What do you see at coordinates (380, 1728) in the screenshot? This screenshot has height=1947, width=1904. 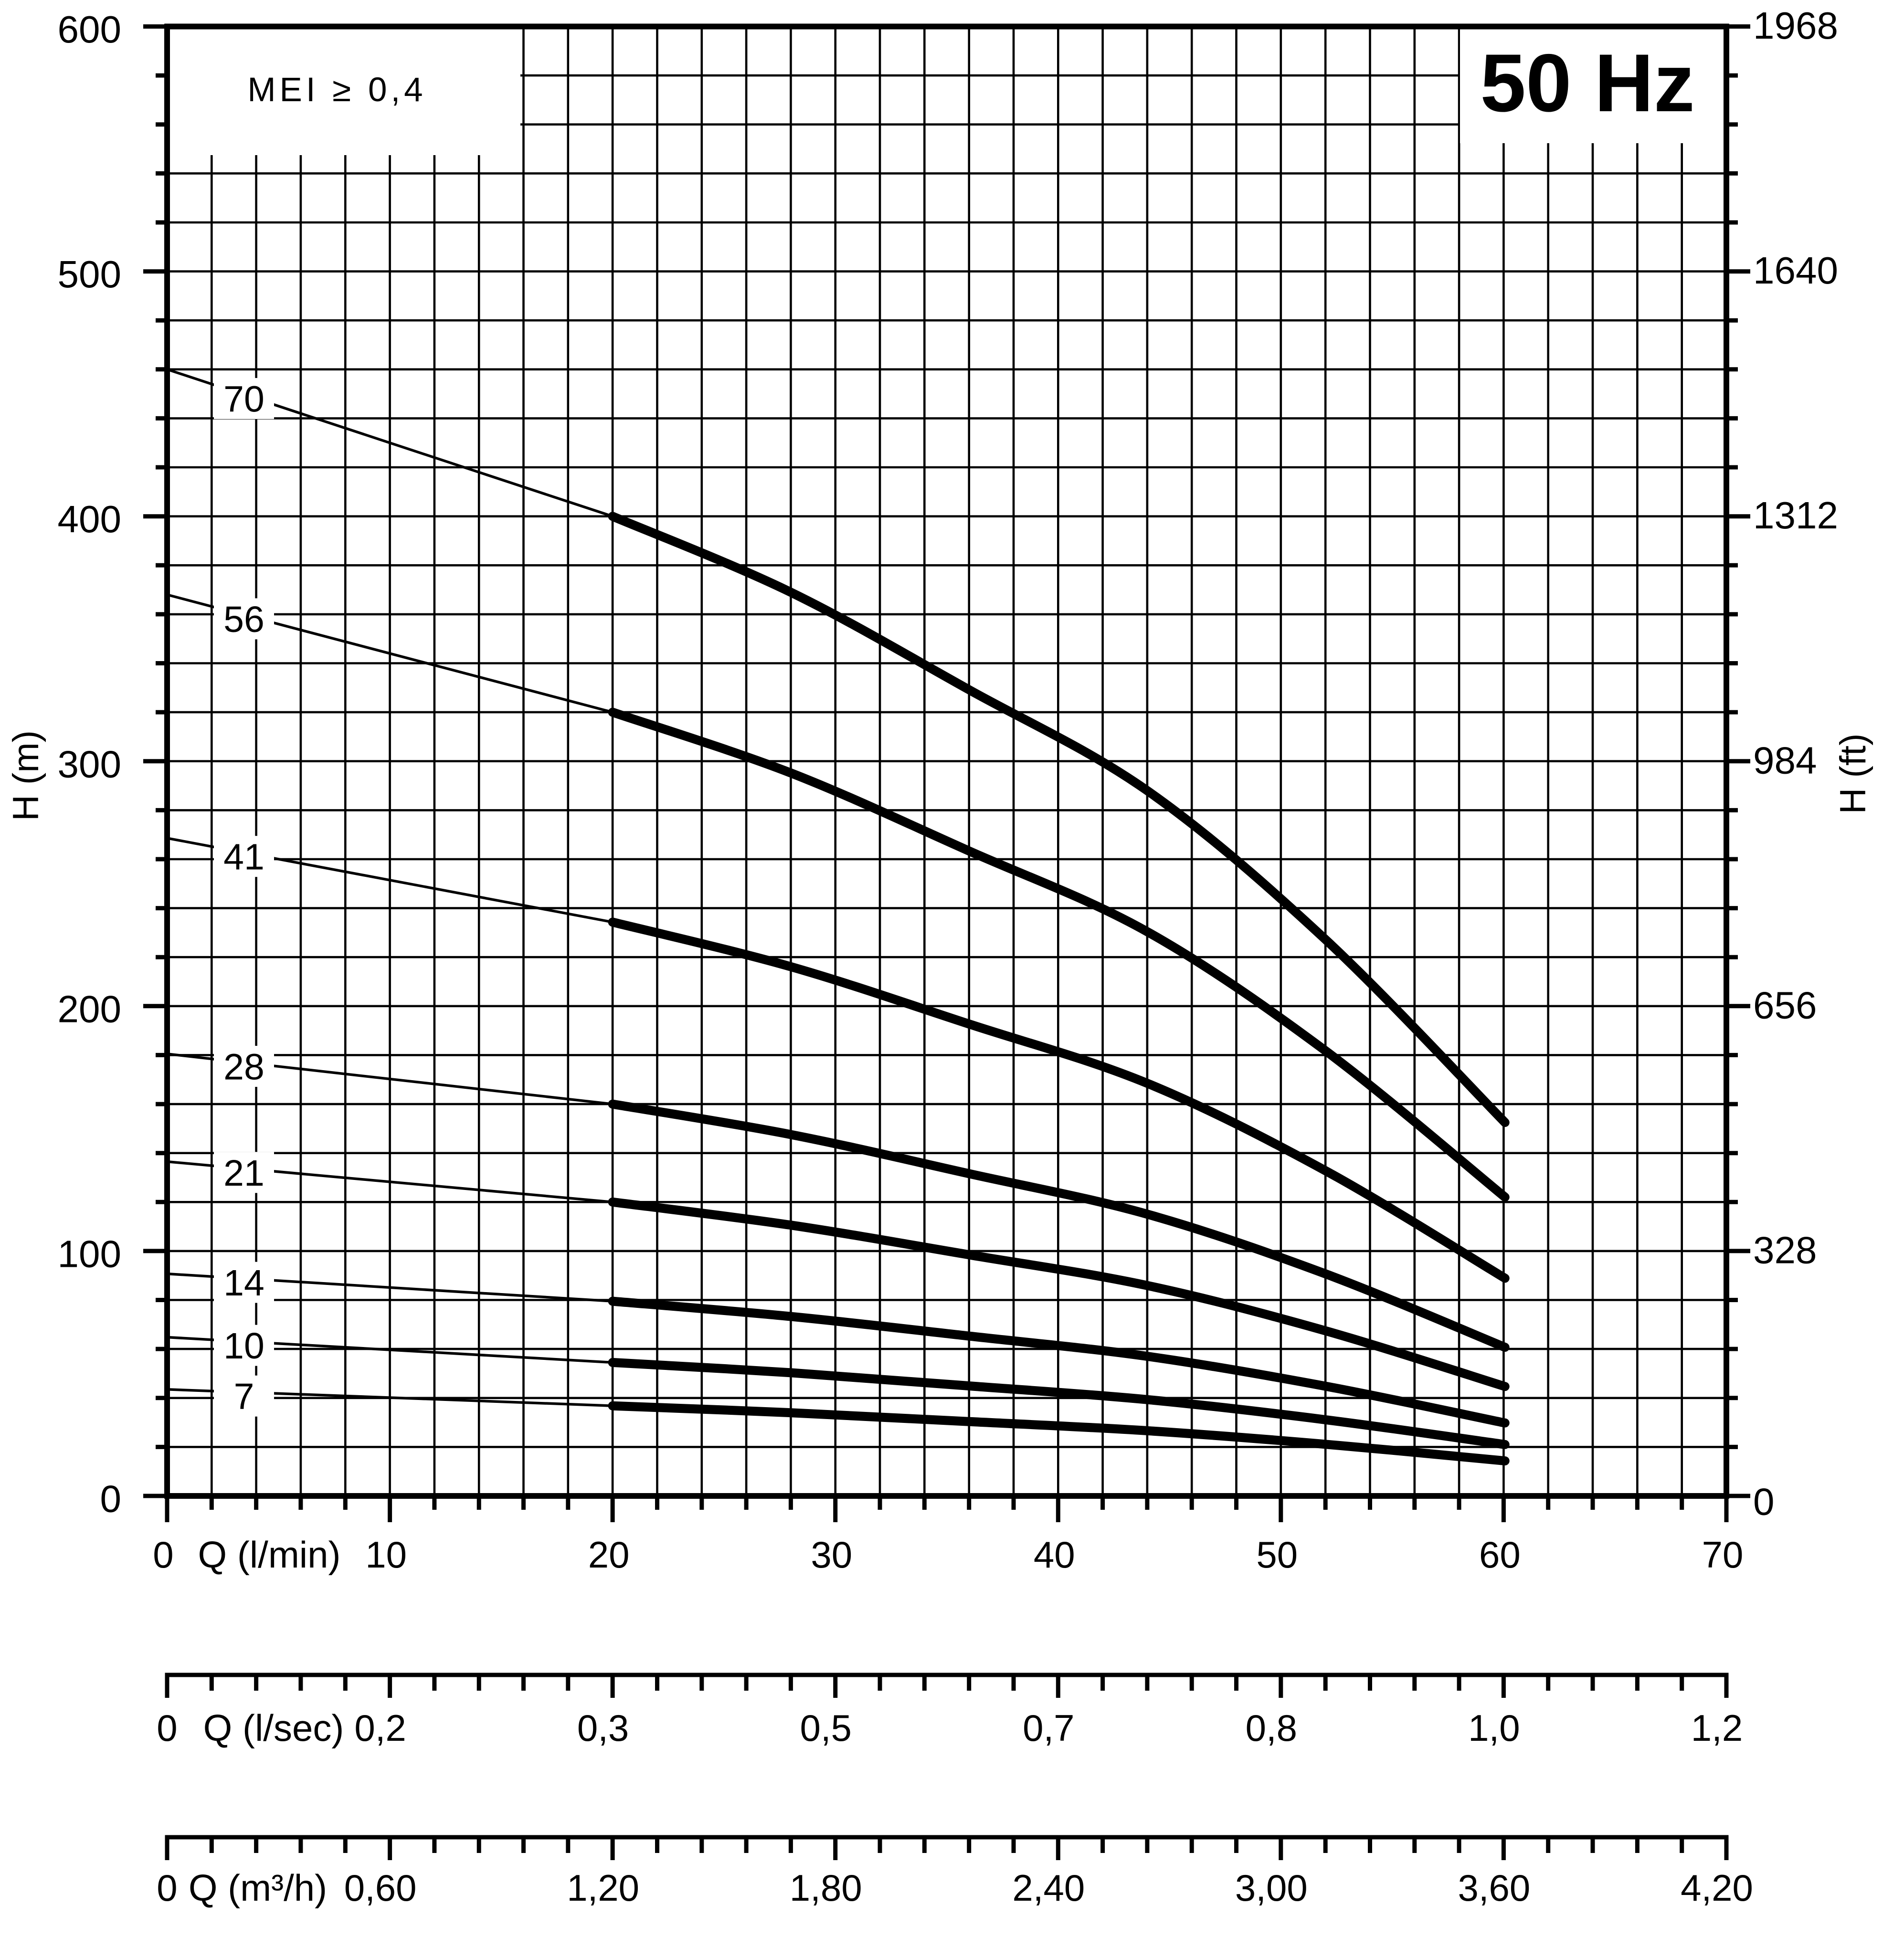 I see `svg-text: 0,2` at bounding box center [380, 1728].